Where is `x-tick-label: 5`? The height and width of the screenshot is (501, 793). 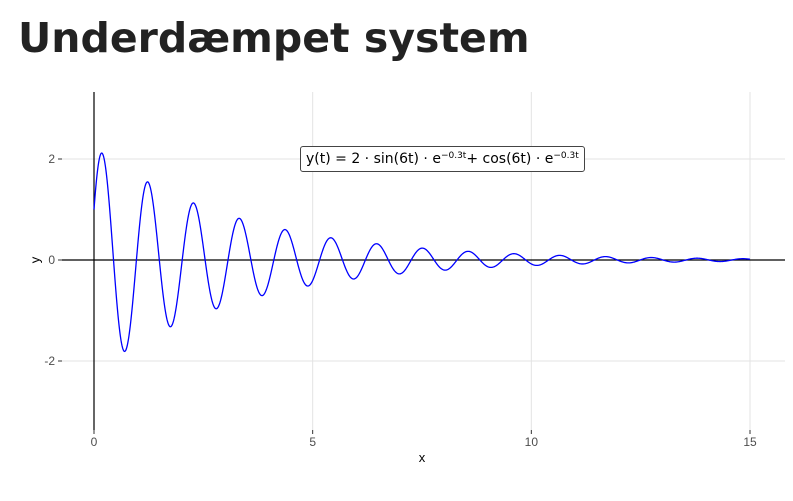
x-tick-label: 5 is located at coordinates (312, 442).